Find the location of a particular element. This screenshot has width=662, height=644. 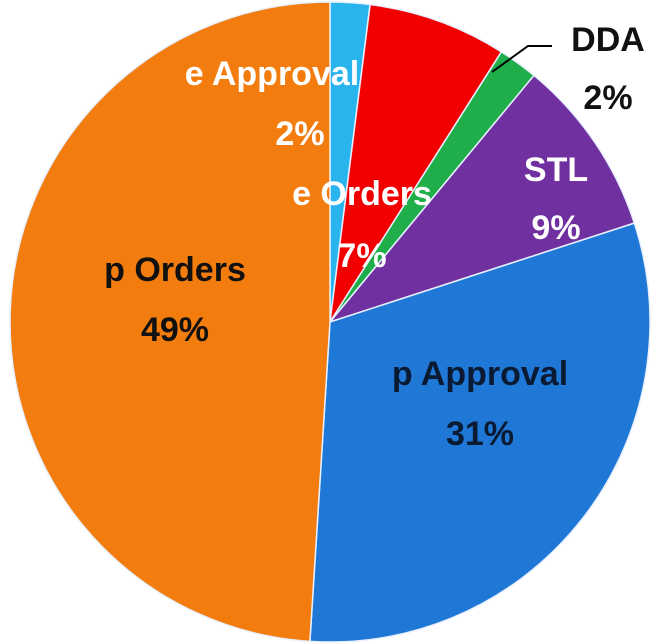

category-label: p Approval is located at coordinates (480, 374).